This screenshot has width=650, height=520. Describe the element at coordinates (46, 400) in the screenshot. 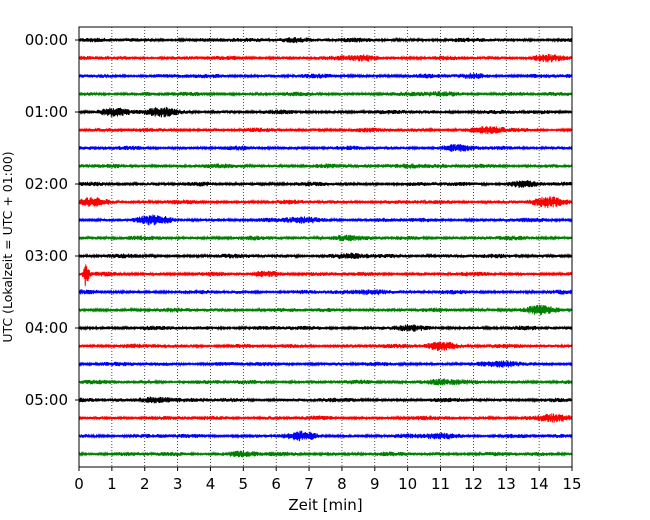

I see `y-tick-label: 05:00` at that location.